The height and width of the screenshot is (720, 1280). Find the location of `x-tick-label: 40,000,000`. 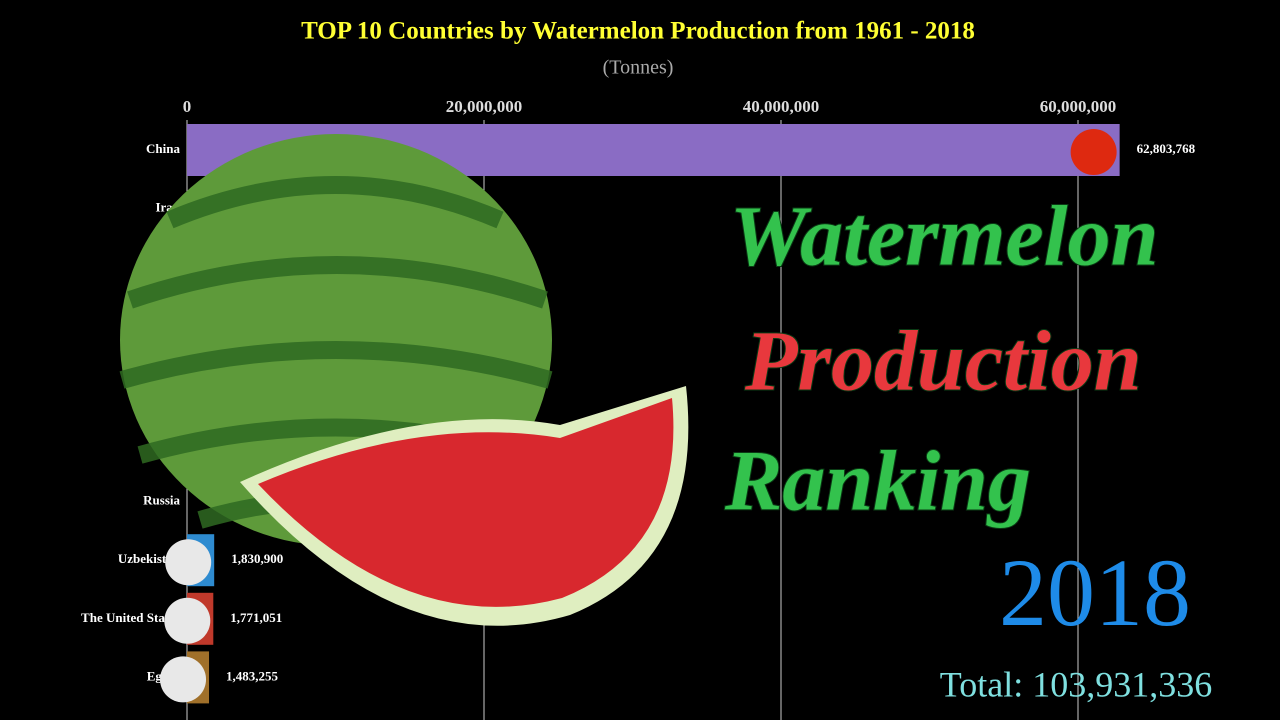

x-tick-label: 40,000,000 is located at coordinates (781, 106).